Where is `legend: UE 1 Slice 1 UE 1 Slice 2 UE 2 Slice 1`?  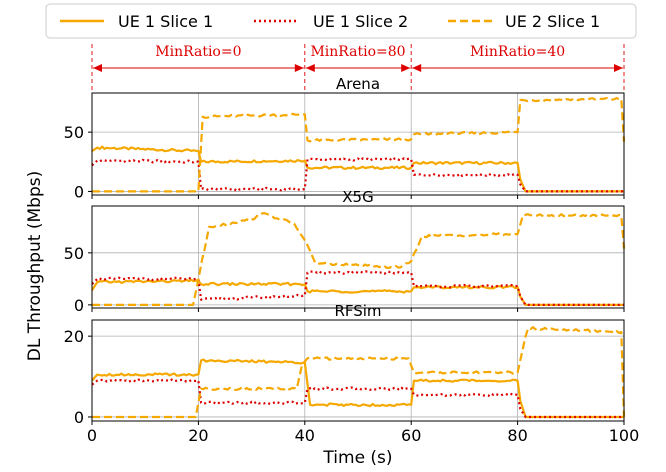 legend: UE 1 Slice 1 UE 1 Slice 2 UE 2 Slice 1 is located at coordinates (341, 21).